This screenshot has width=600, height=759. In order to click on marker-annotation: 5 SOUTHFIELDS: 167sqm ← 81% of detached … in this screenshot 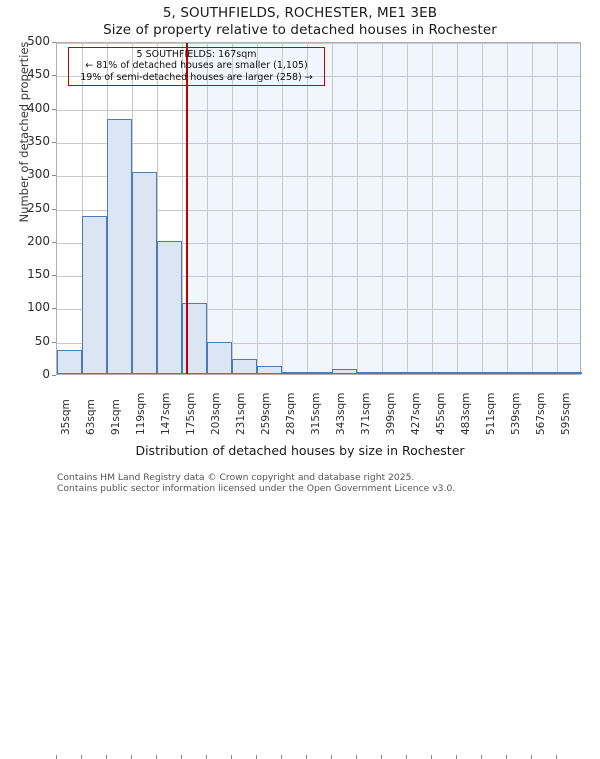, I will do `click(196, 66)`.